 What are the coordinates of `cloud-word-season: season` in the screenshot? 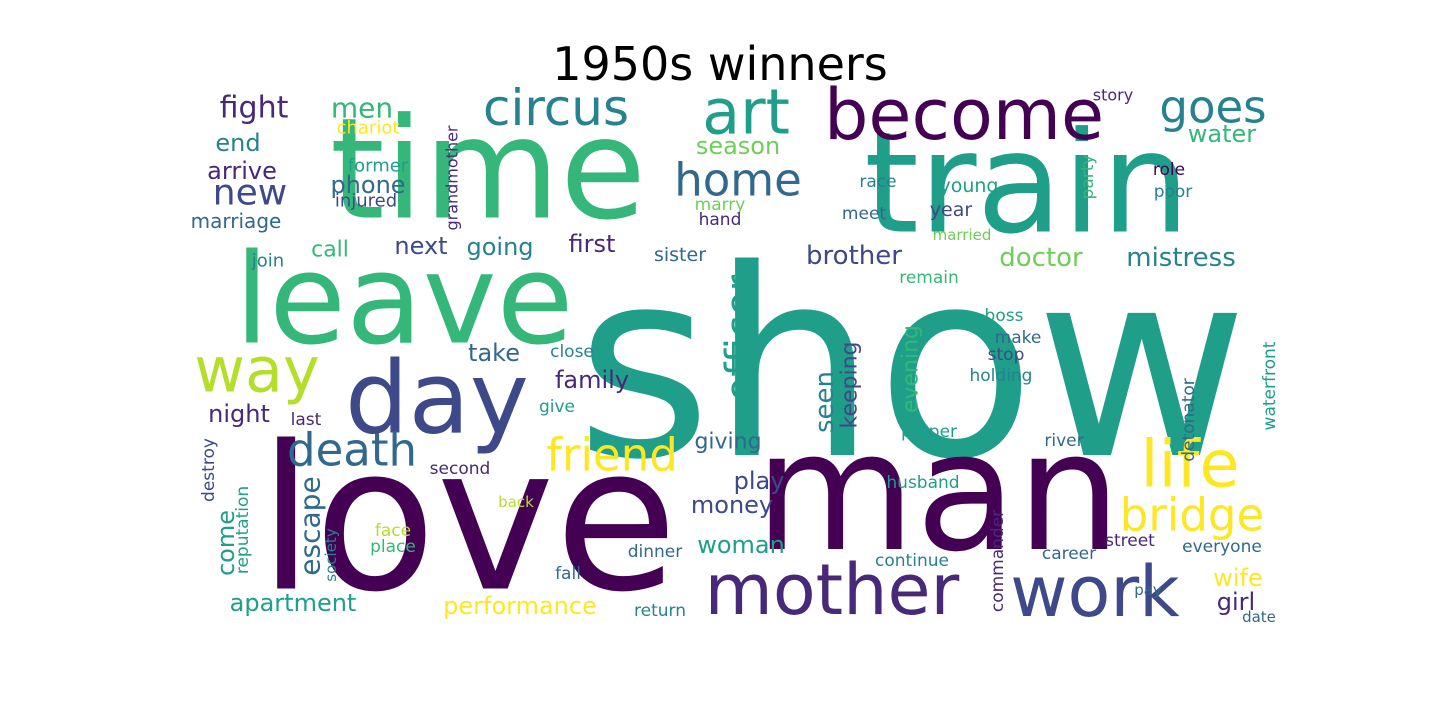 It's located at (738, 146).